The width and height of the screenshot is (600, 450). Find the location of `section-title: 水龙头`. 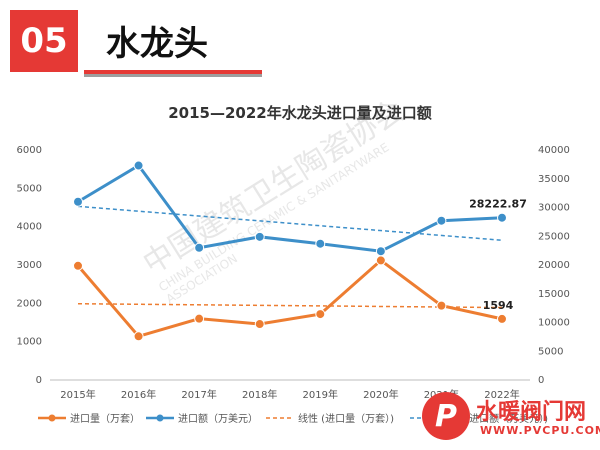

section-title: 水龙头 is located at coordinates (157, 44).